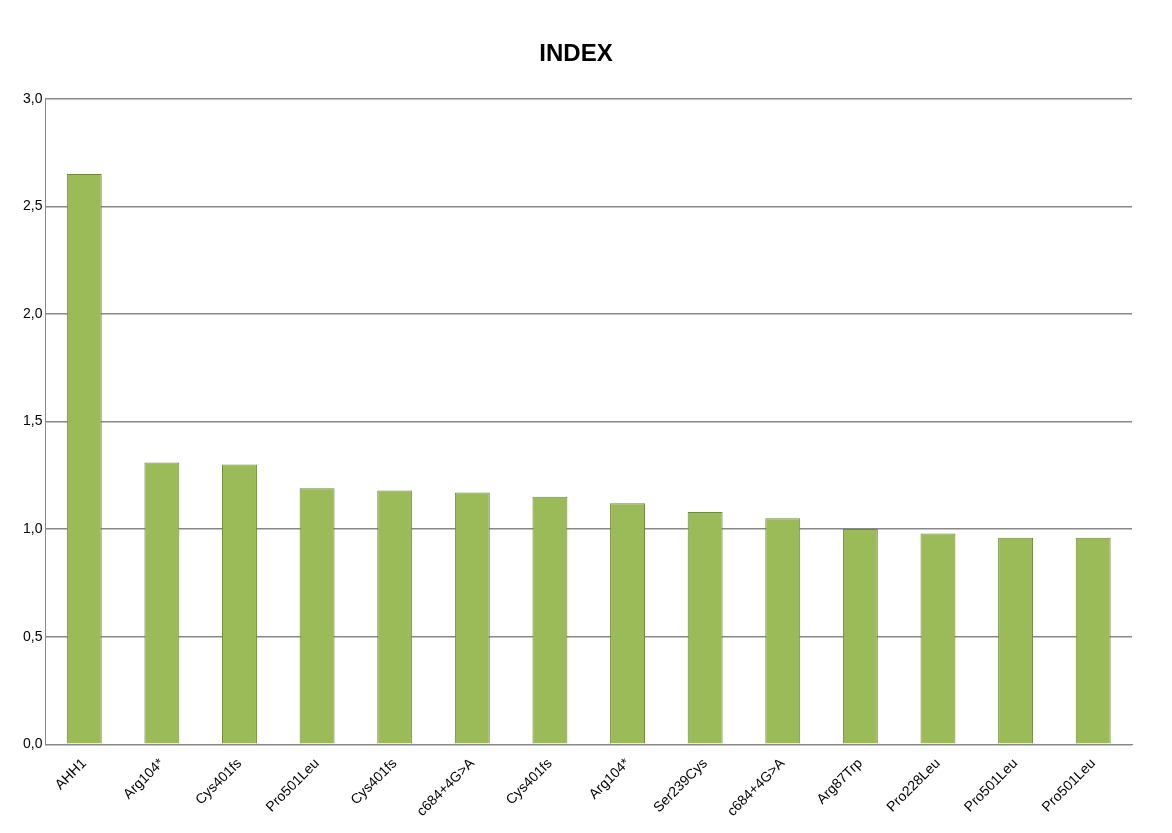 The height and width of the screenshot is (833, 1172). I want to click on y-tick-label: 1,5, so click(32, 420).